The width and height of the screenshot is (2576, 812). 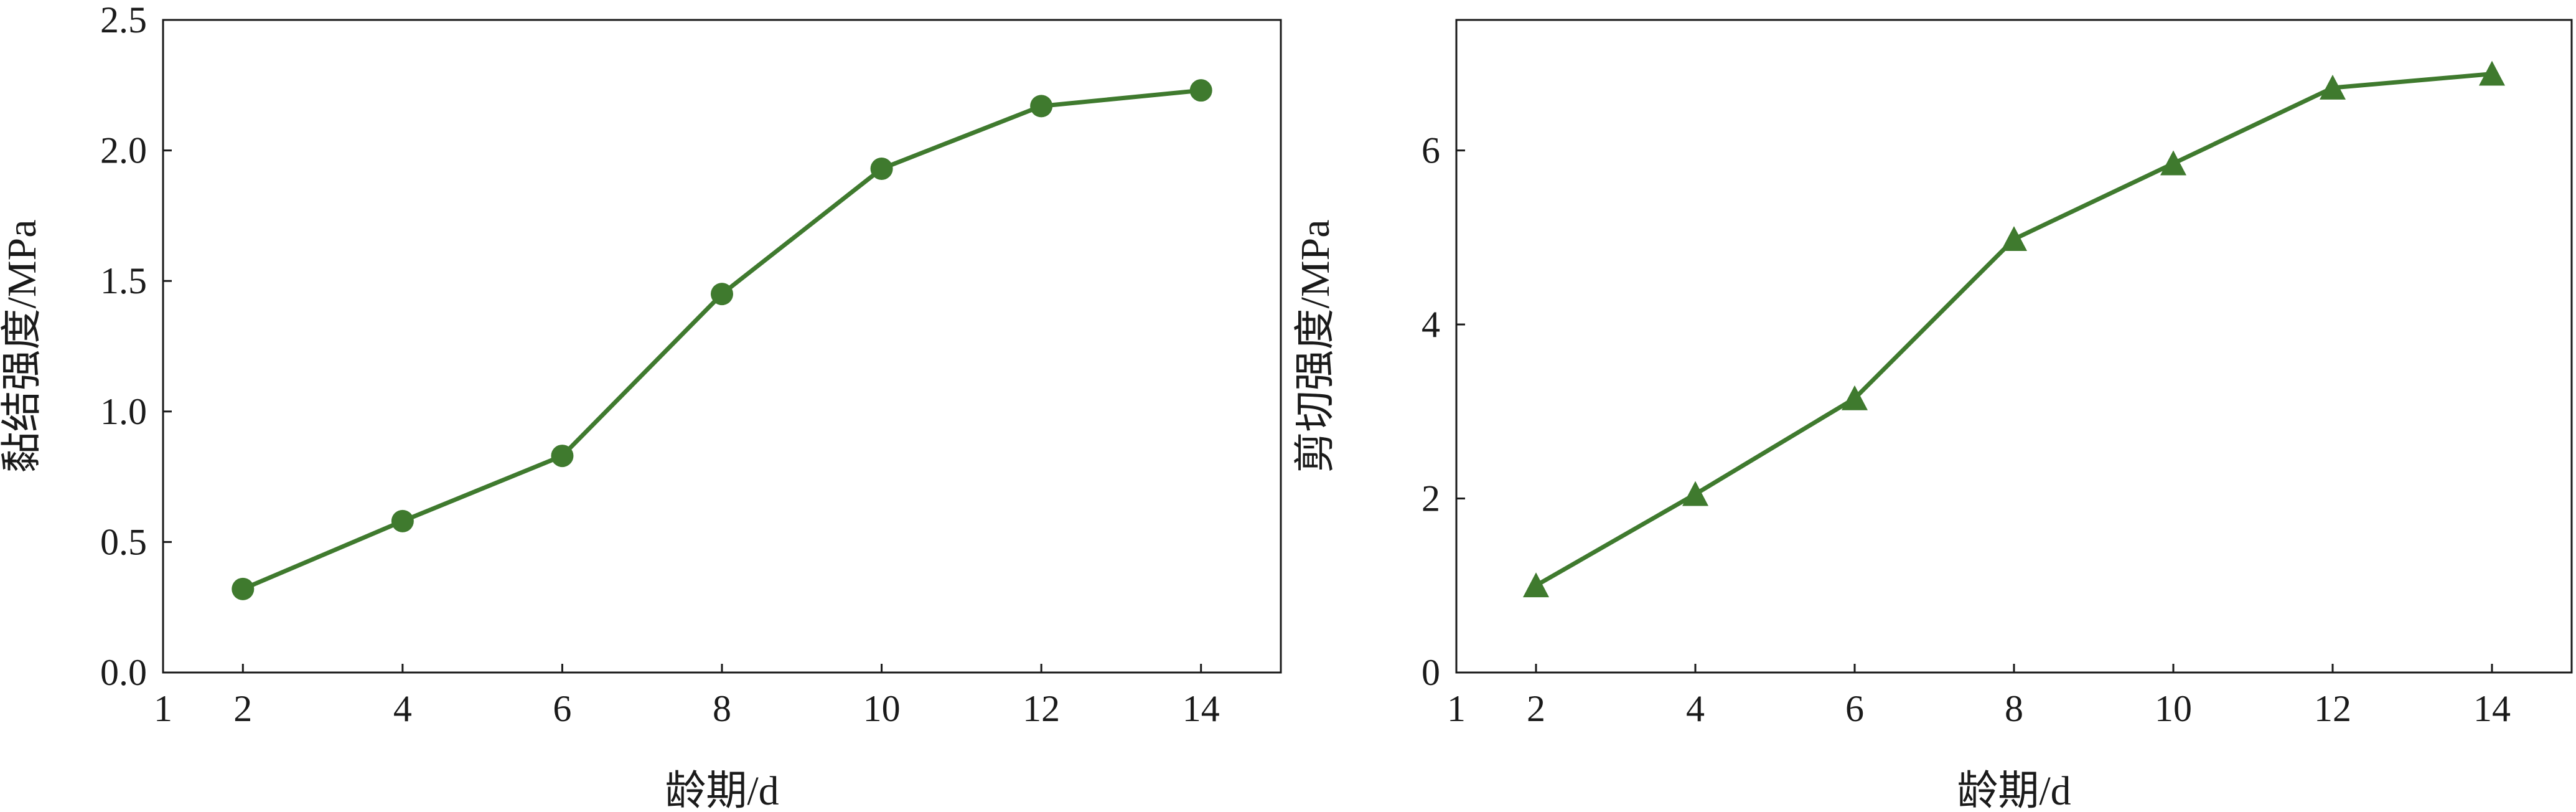 What do you see at coordinates (1430, 150) in the screenshot?
I see `y-tick-label: 6` at bounding box center [1430, 150].